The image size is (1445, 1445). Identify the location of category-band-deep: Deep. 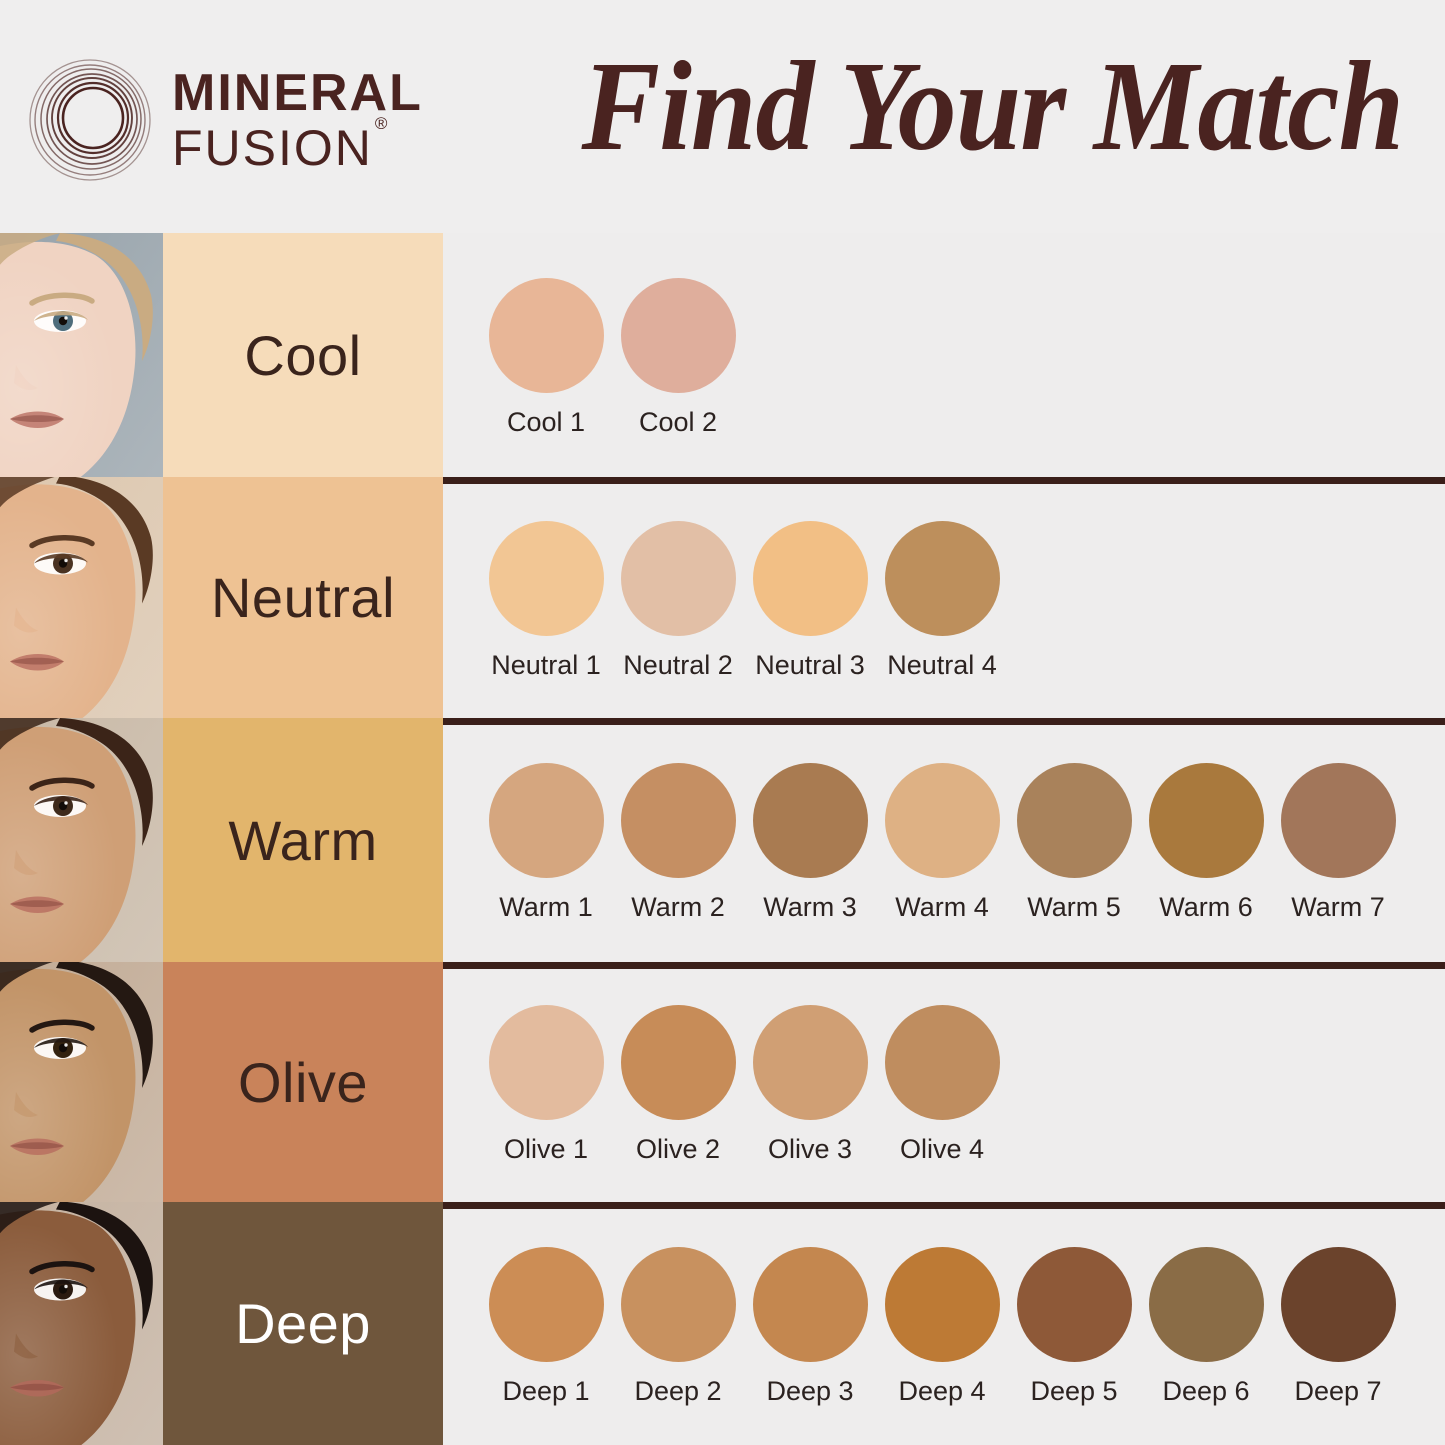
(303, 1323).